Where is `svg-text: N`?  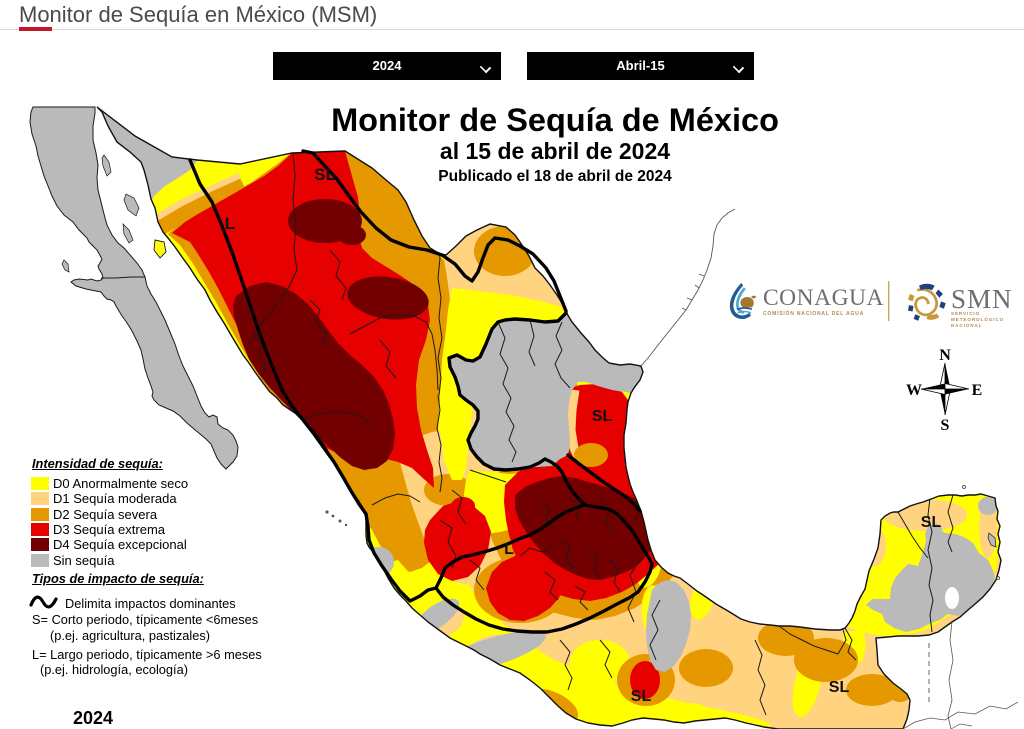
svg-text: N is located at coordinates (945, 355).